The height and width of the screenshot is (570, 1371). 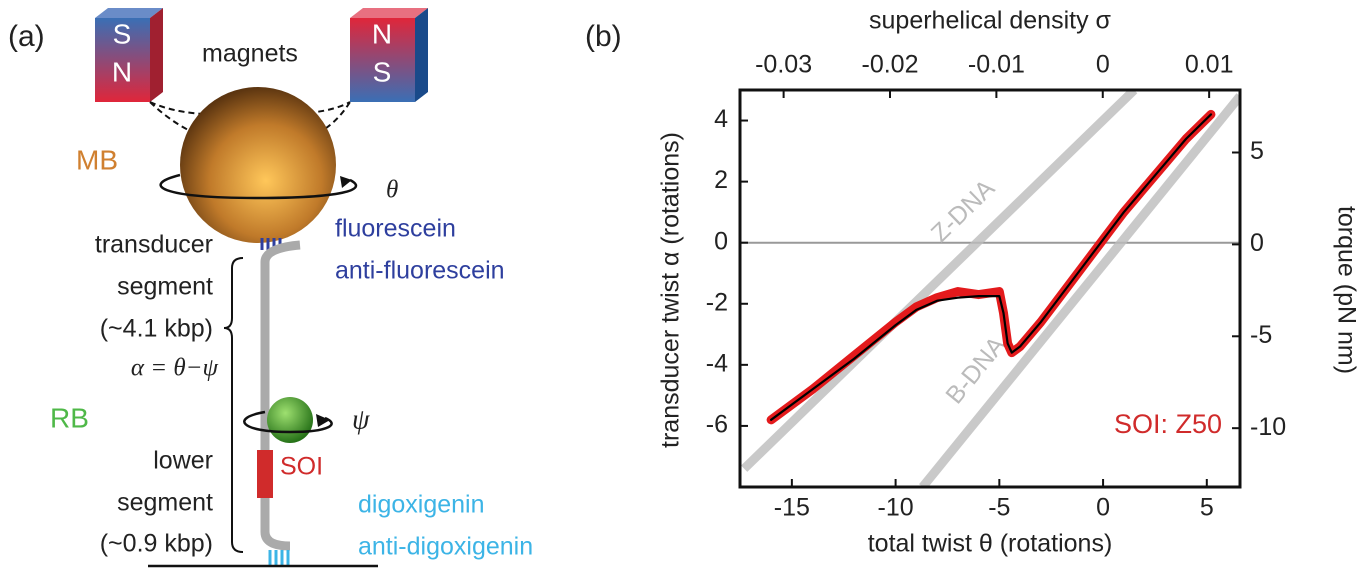 What do you see at coordinates (301, 467) in the screenshot?
I see `soi-label: SOI` at bounding box center [301, 467].